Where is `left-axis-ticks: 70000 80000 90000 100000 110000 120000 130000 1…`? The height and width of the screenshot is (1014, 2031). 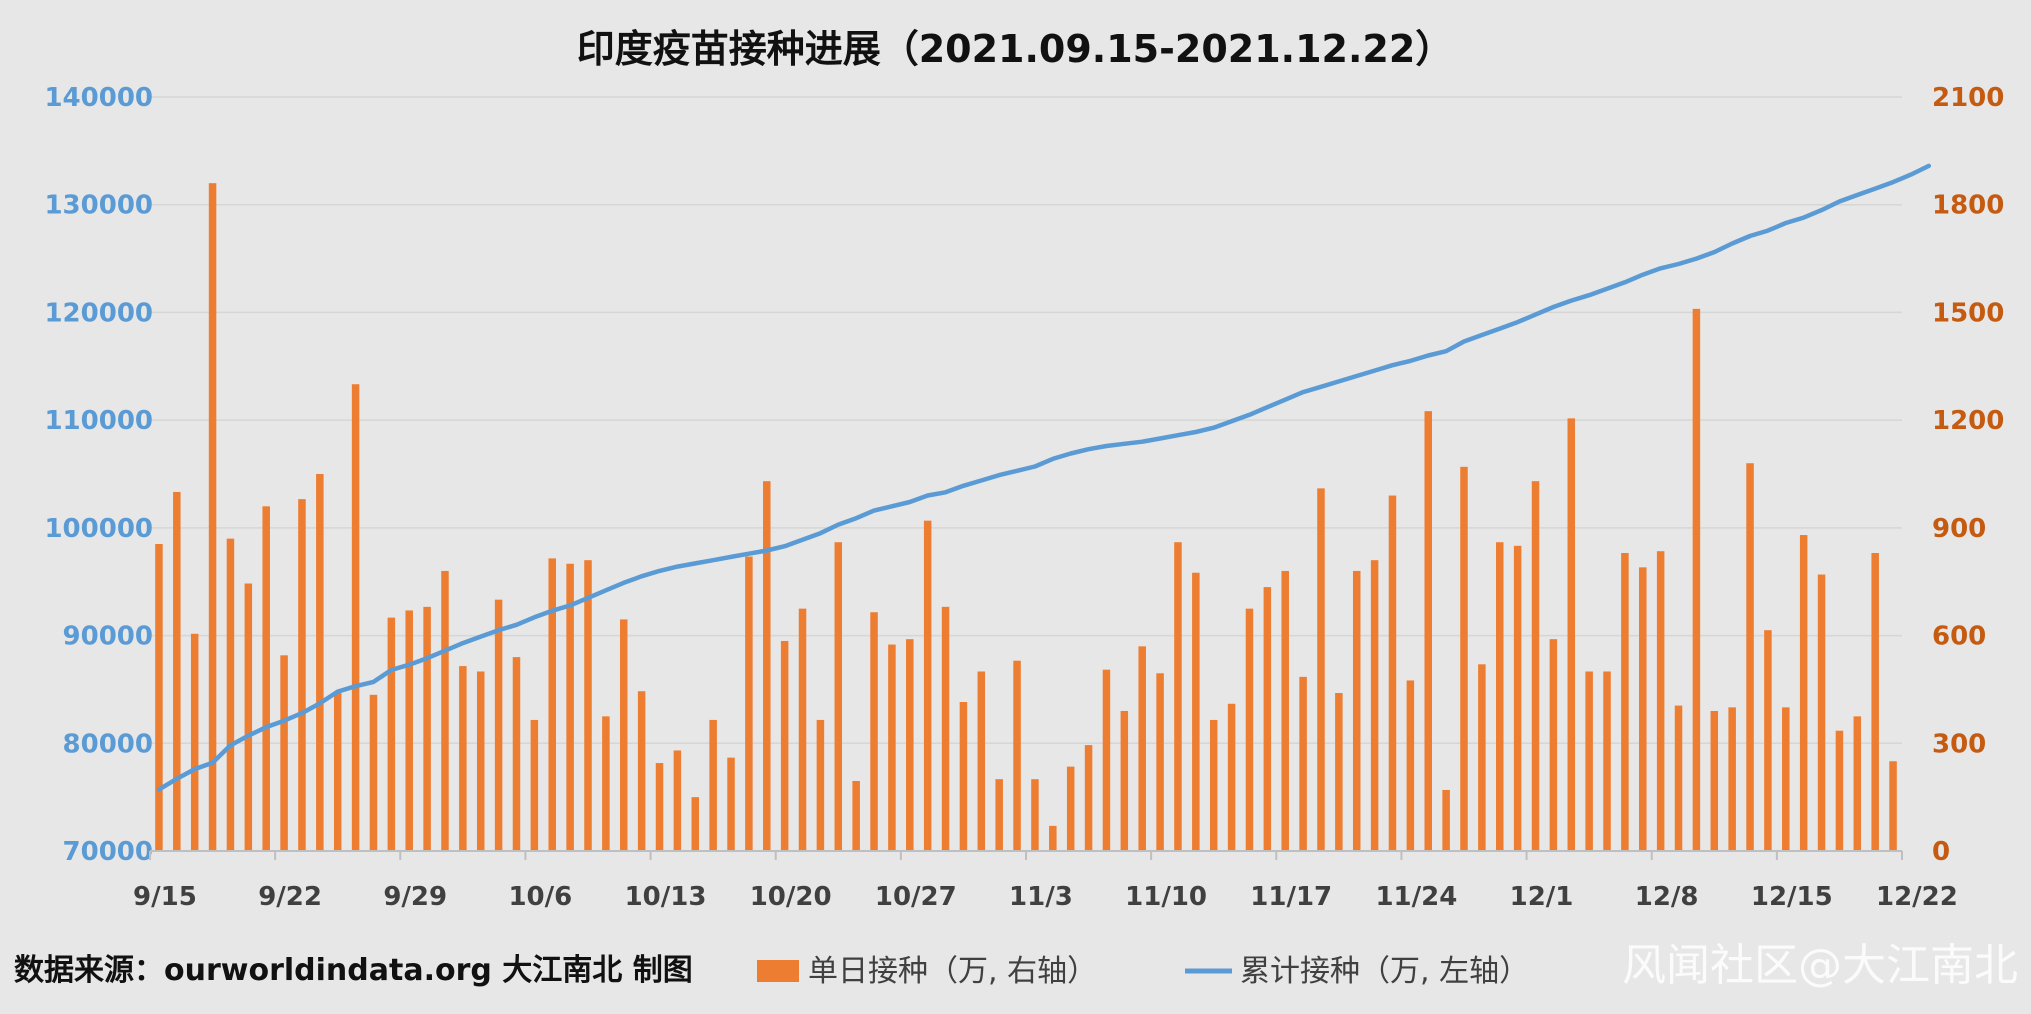 left-axis-ticks: 70000 80000 90000 100000 110000 120000 130000 1… is located at coordinates (98, 475).